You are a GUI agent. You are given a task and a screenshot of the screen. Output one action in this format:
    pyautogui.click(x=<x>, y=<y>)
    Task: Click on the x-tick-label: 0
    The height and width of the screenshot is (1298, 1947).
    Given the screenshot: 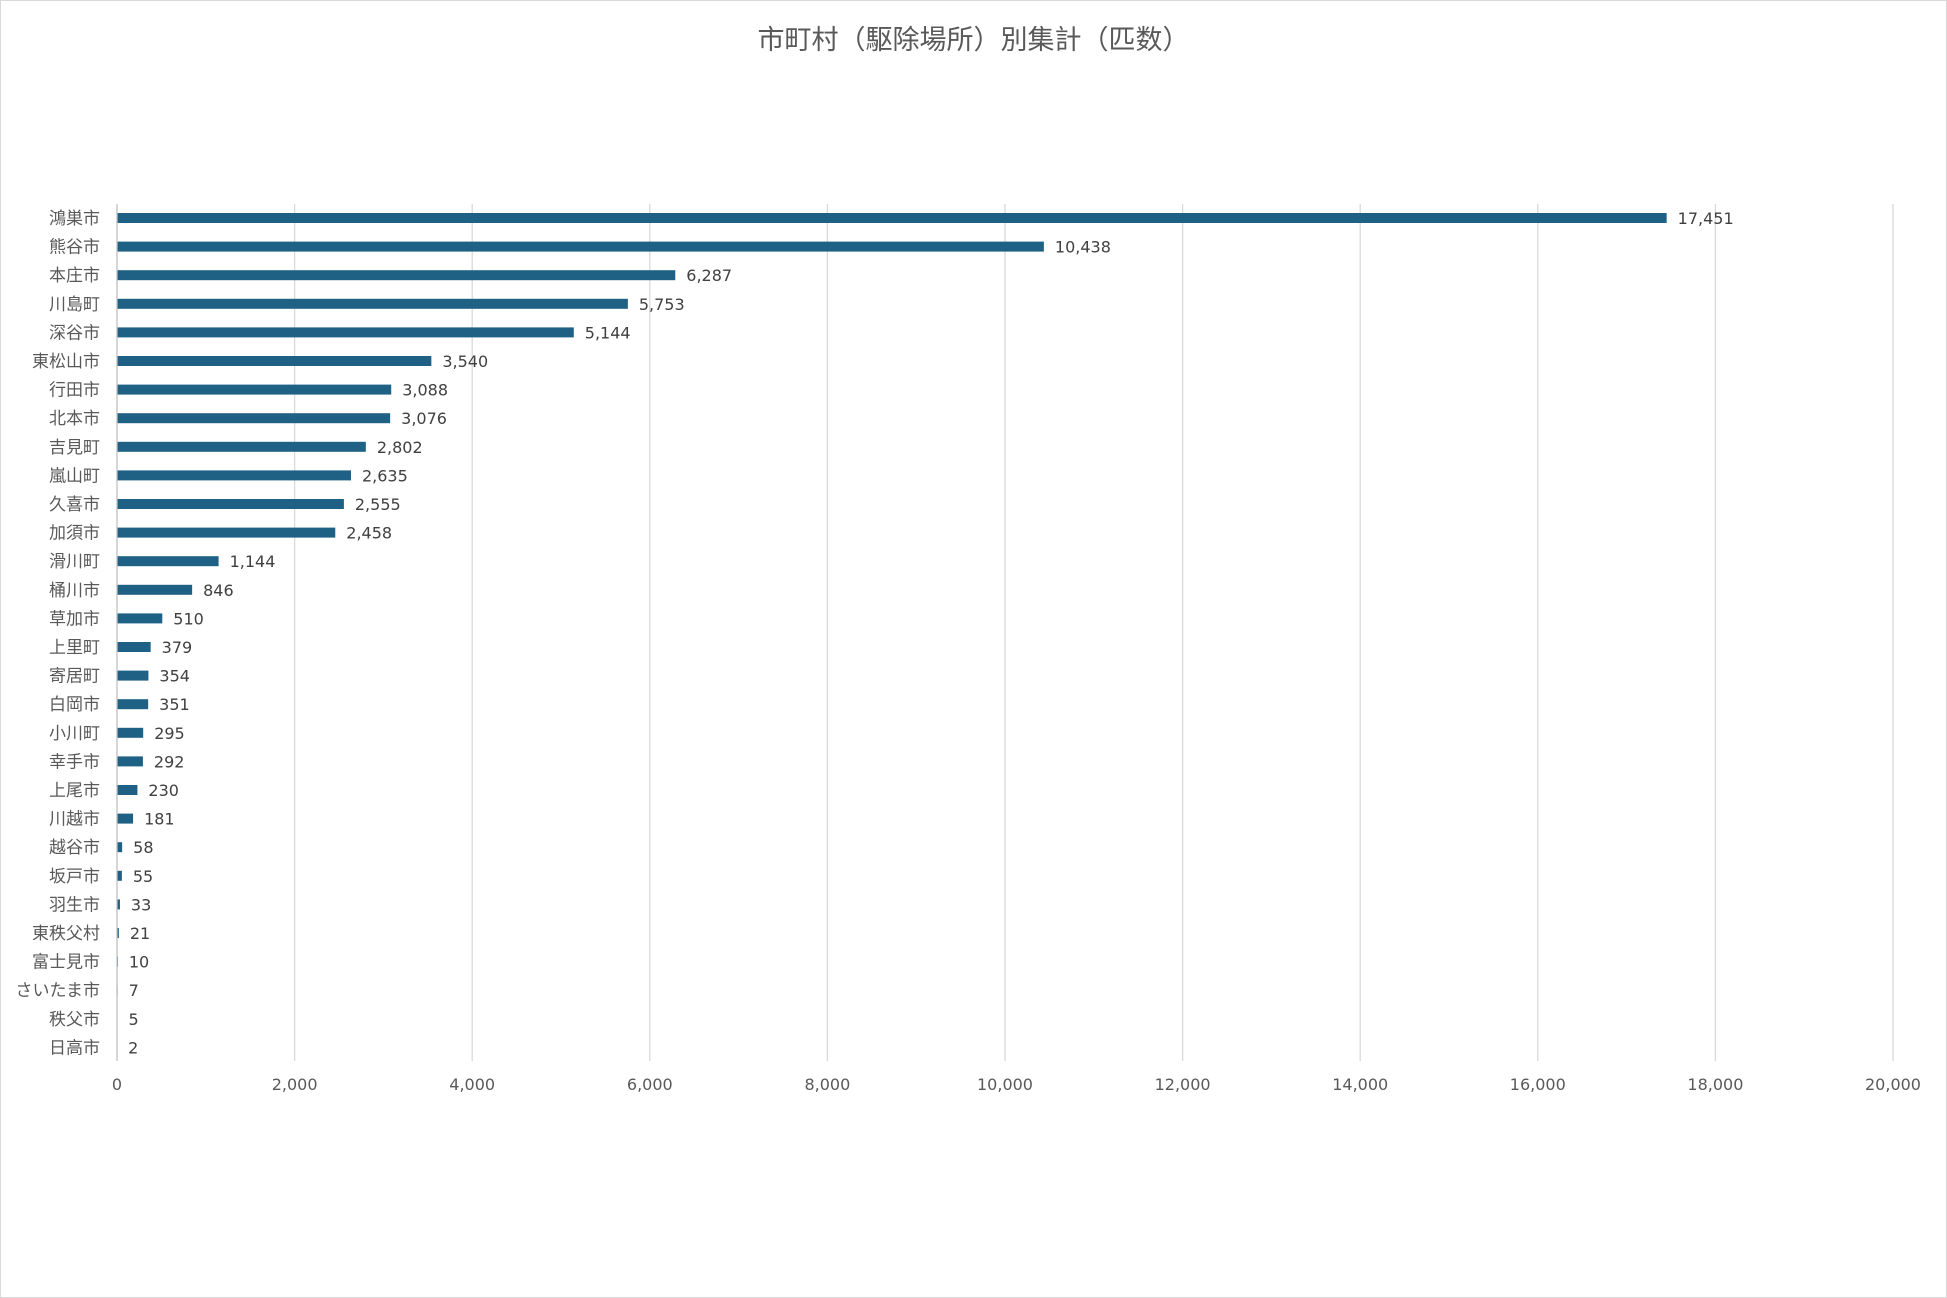 What is the action you would take?
    pyautogui.click(x=117, y=1084)
    